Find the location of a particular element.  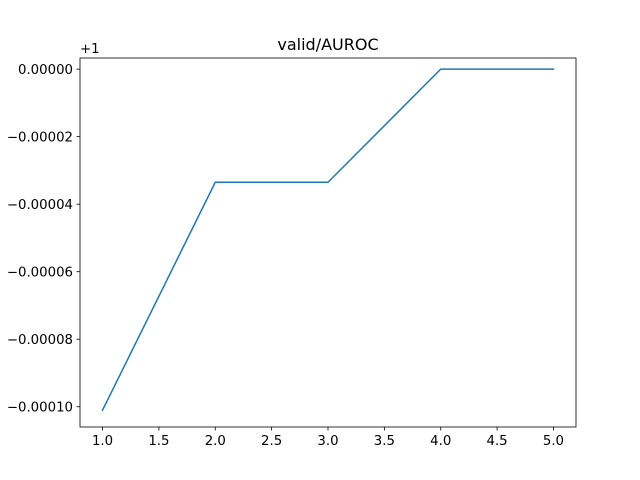

x-tick-label-3: 2.5 is located at coordinates (271, 441).